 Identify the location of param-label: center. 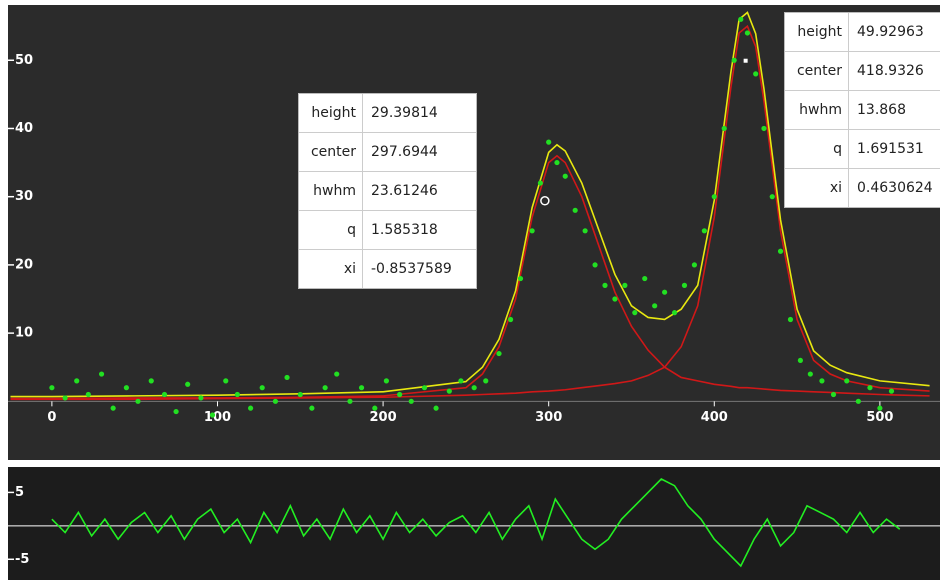
(331, 152).